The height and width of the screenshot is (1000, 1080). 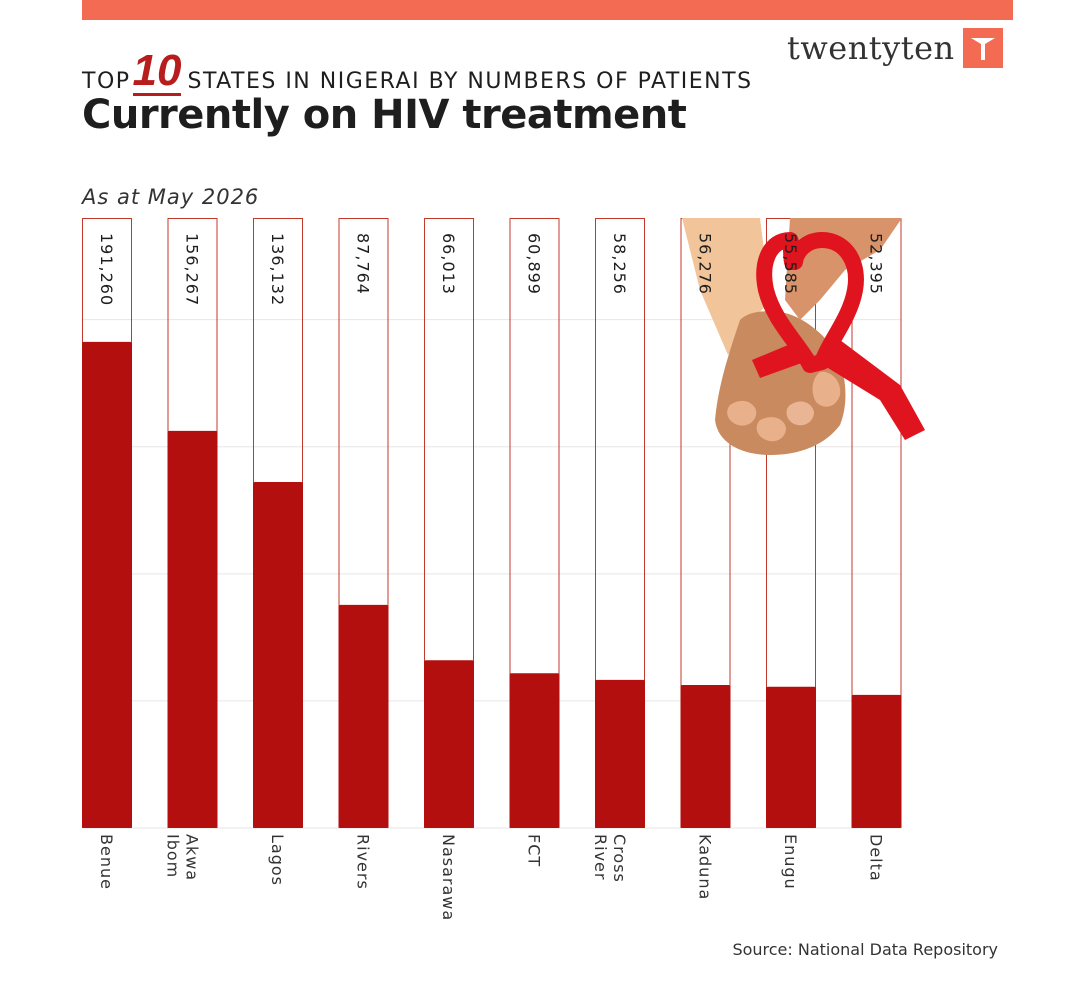 I want to click on hands-with-red-ribbon-illustration, so click(x=803, y=336).